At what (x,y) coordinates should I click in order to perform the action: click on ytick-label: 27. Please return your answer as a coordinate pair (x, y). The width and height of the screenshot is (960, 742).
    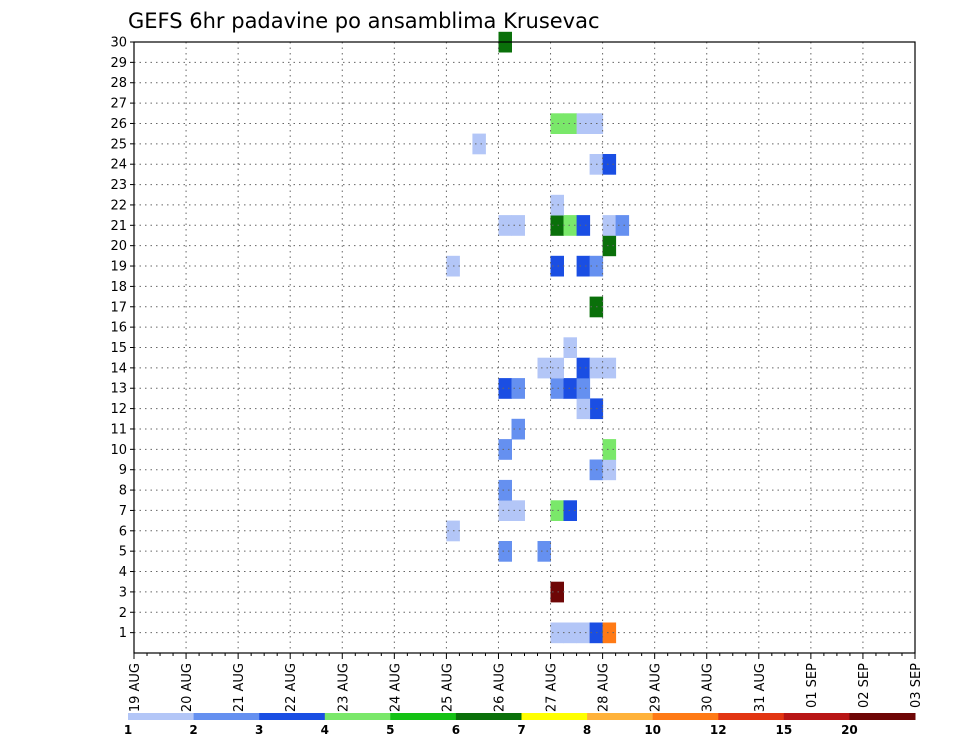
    Looking at the image, I should click on (118, 104).